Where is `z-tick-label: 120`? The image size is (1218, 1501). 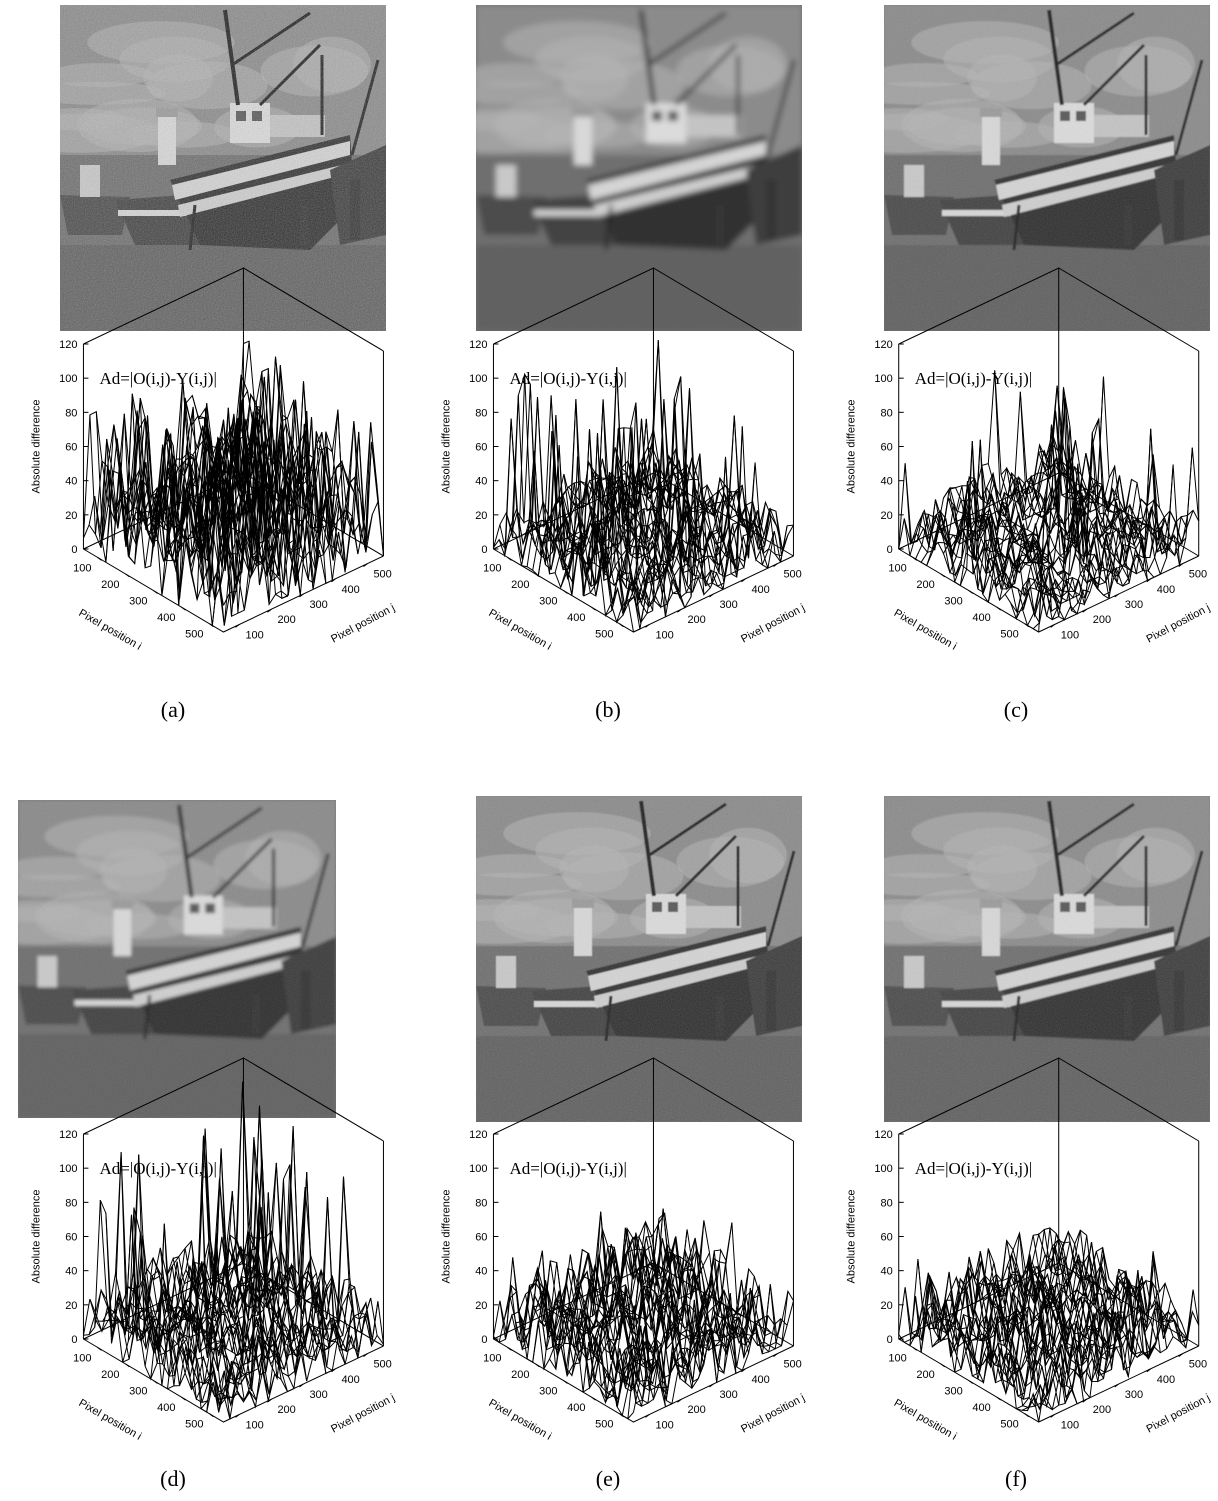
z-tick-label: 120 is located at coordinates (478, 345).